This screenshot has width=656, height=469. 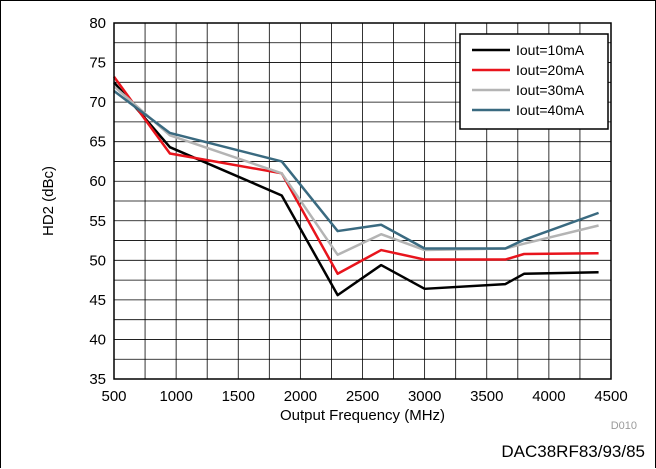 I want to click on y-tick-label: 75, so click(x=97, y=63).